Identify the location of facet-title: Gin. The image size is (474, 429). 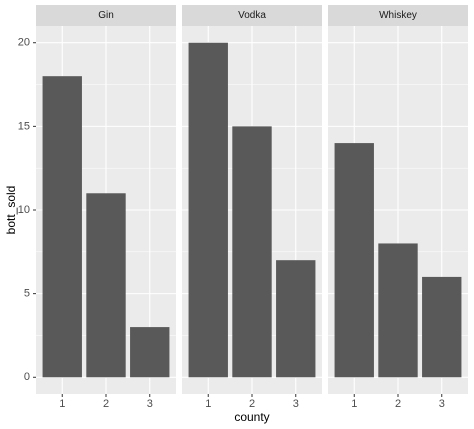
(106, 15).